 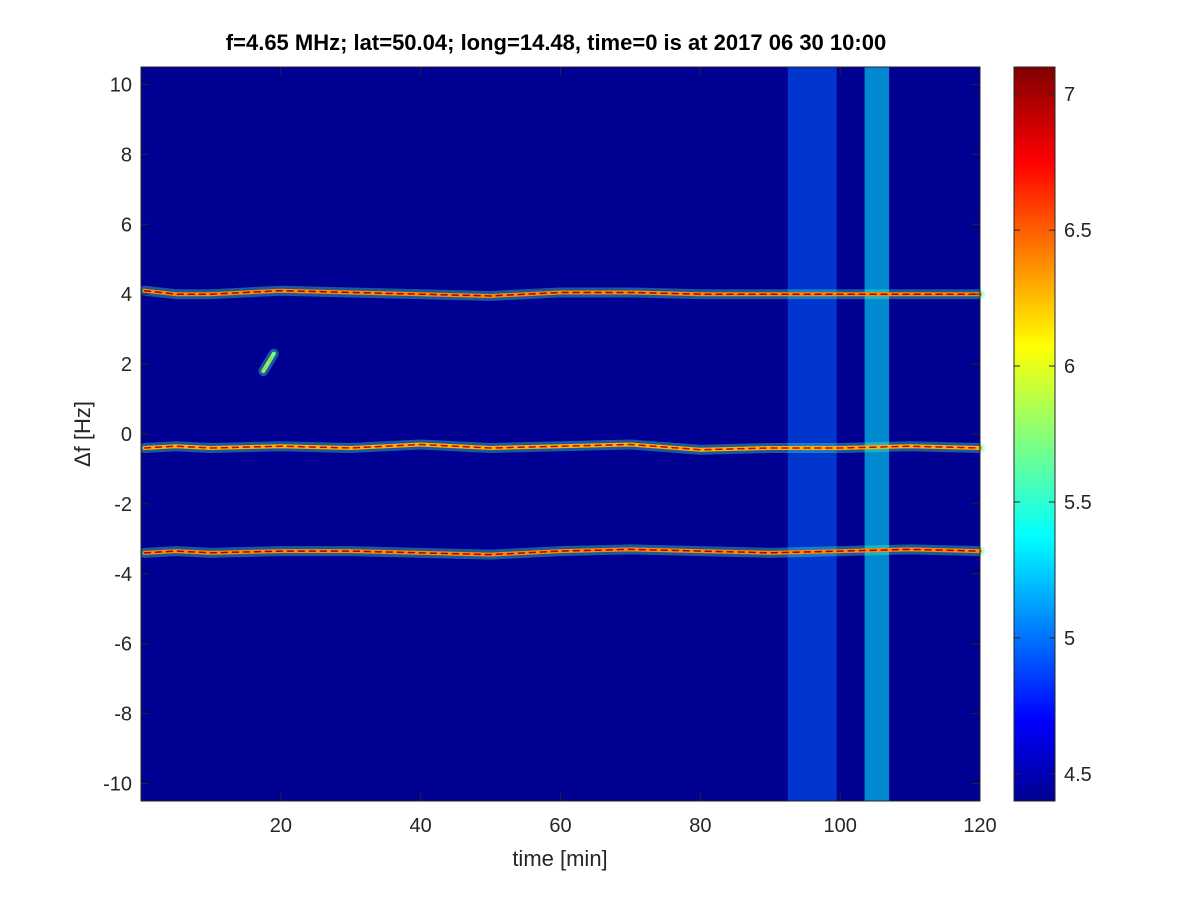 I want to click on x-tick-label: 120, so click(x=979, y=826).